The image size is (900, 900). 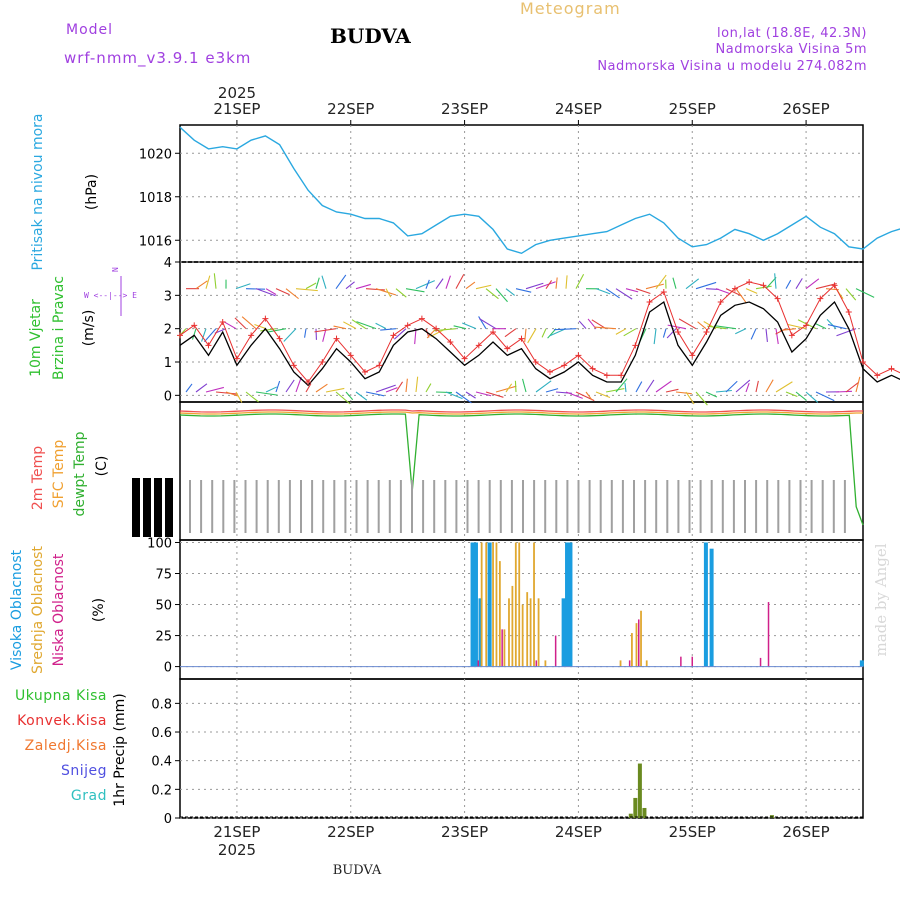 I want to click on wind-ylabel-1: 10m Vjetar, so click(x=36, y=338).